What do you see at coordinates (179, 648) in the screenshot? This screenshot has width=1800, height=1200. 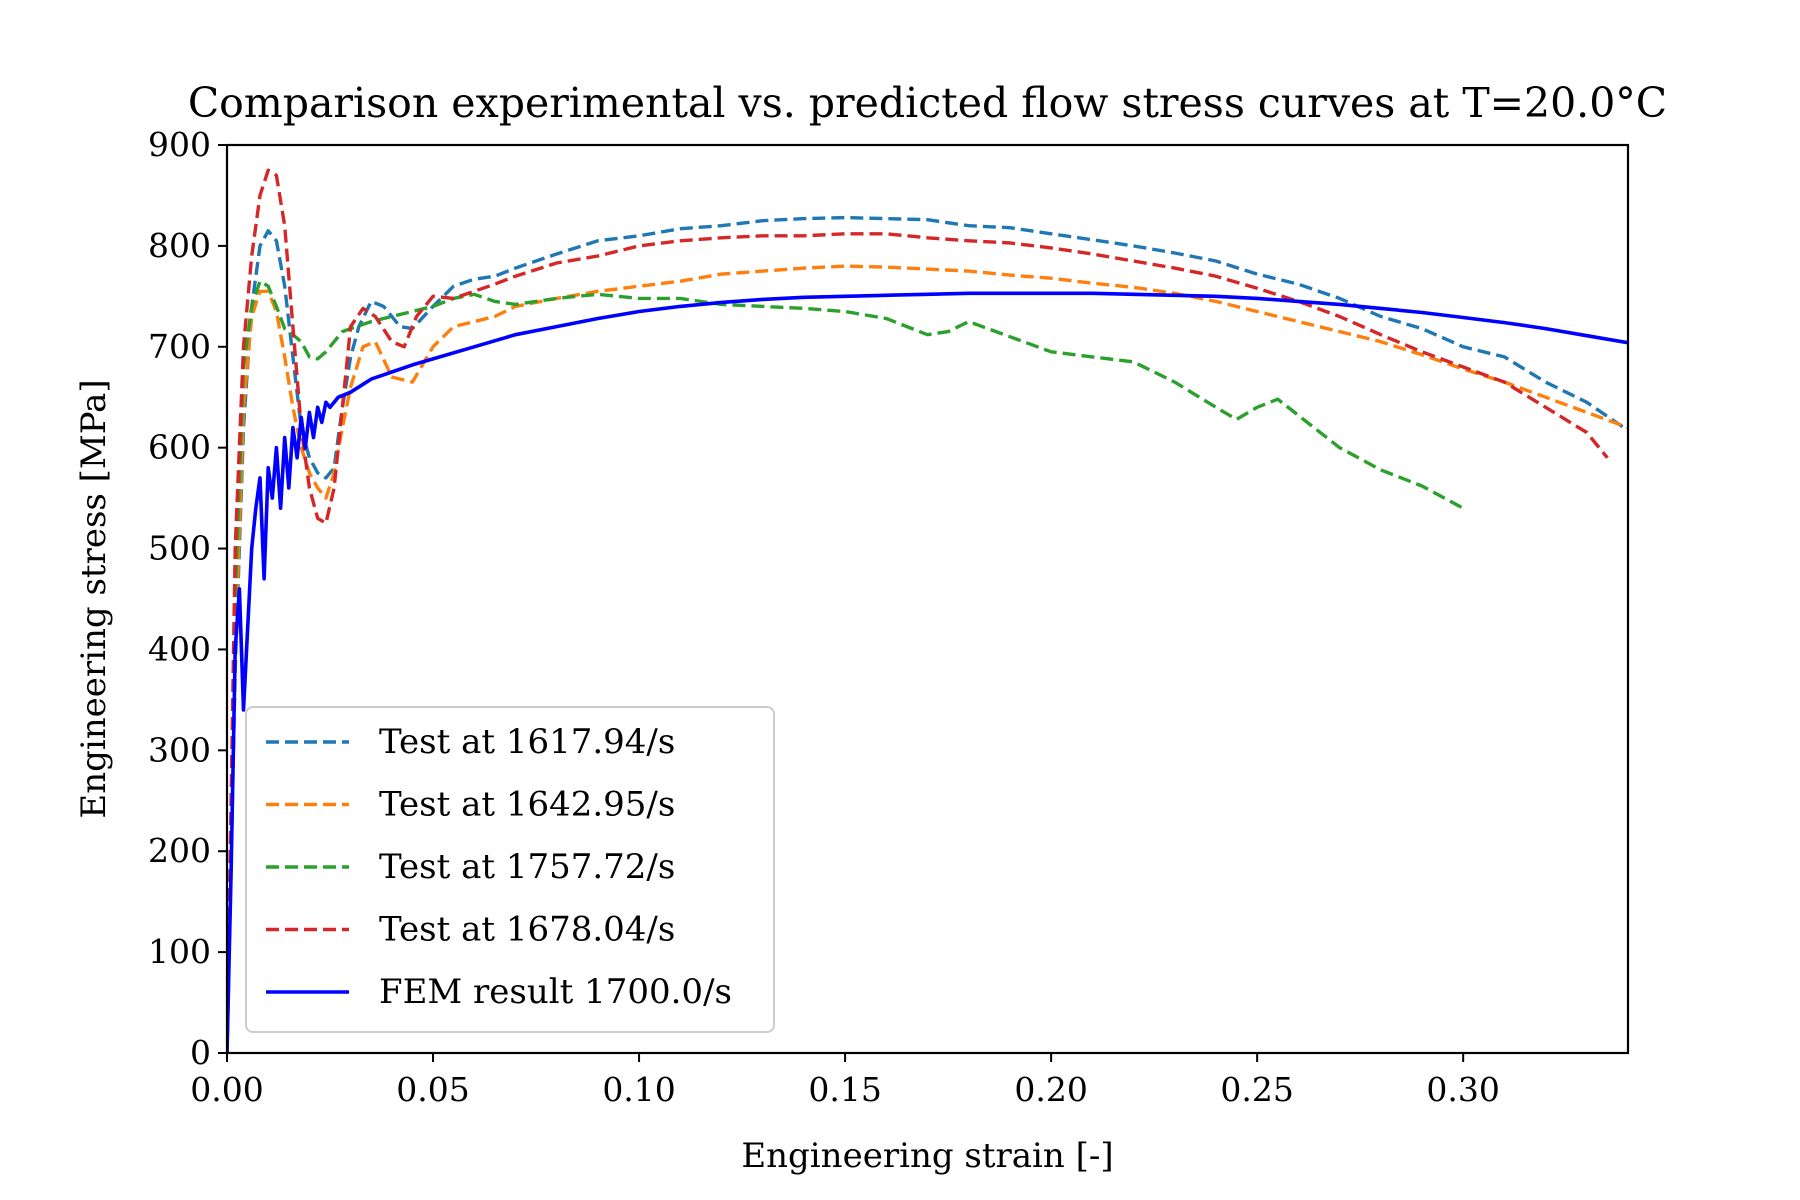 I see `y-tick-label: 400` at bounding box center [179, 648].